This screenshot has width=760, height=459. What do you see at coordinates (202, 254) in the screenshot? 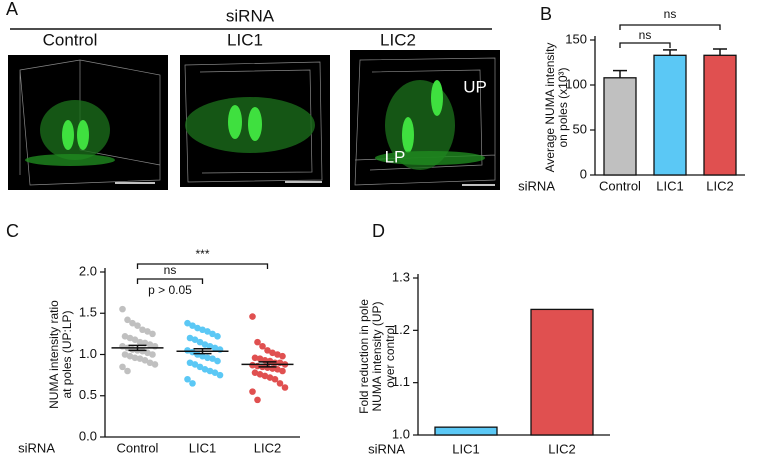
I see `significance-label: ***` at bounding box center [202, 254].